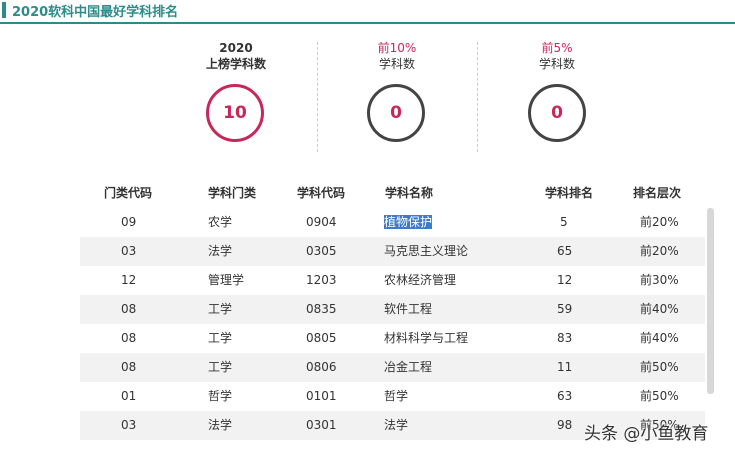  Describe the element at coordinates (321, 425) in the screenshot. I see `cell-subject-code: 0301` at that location.